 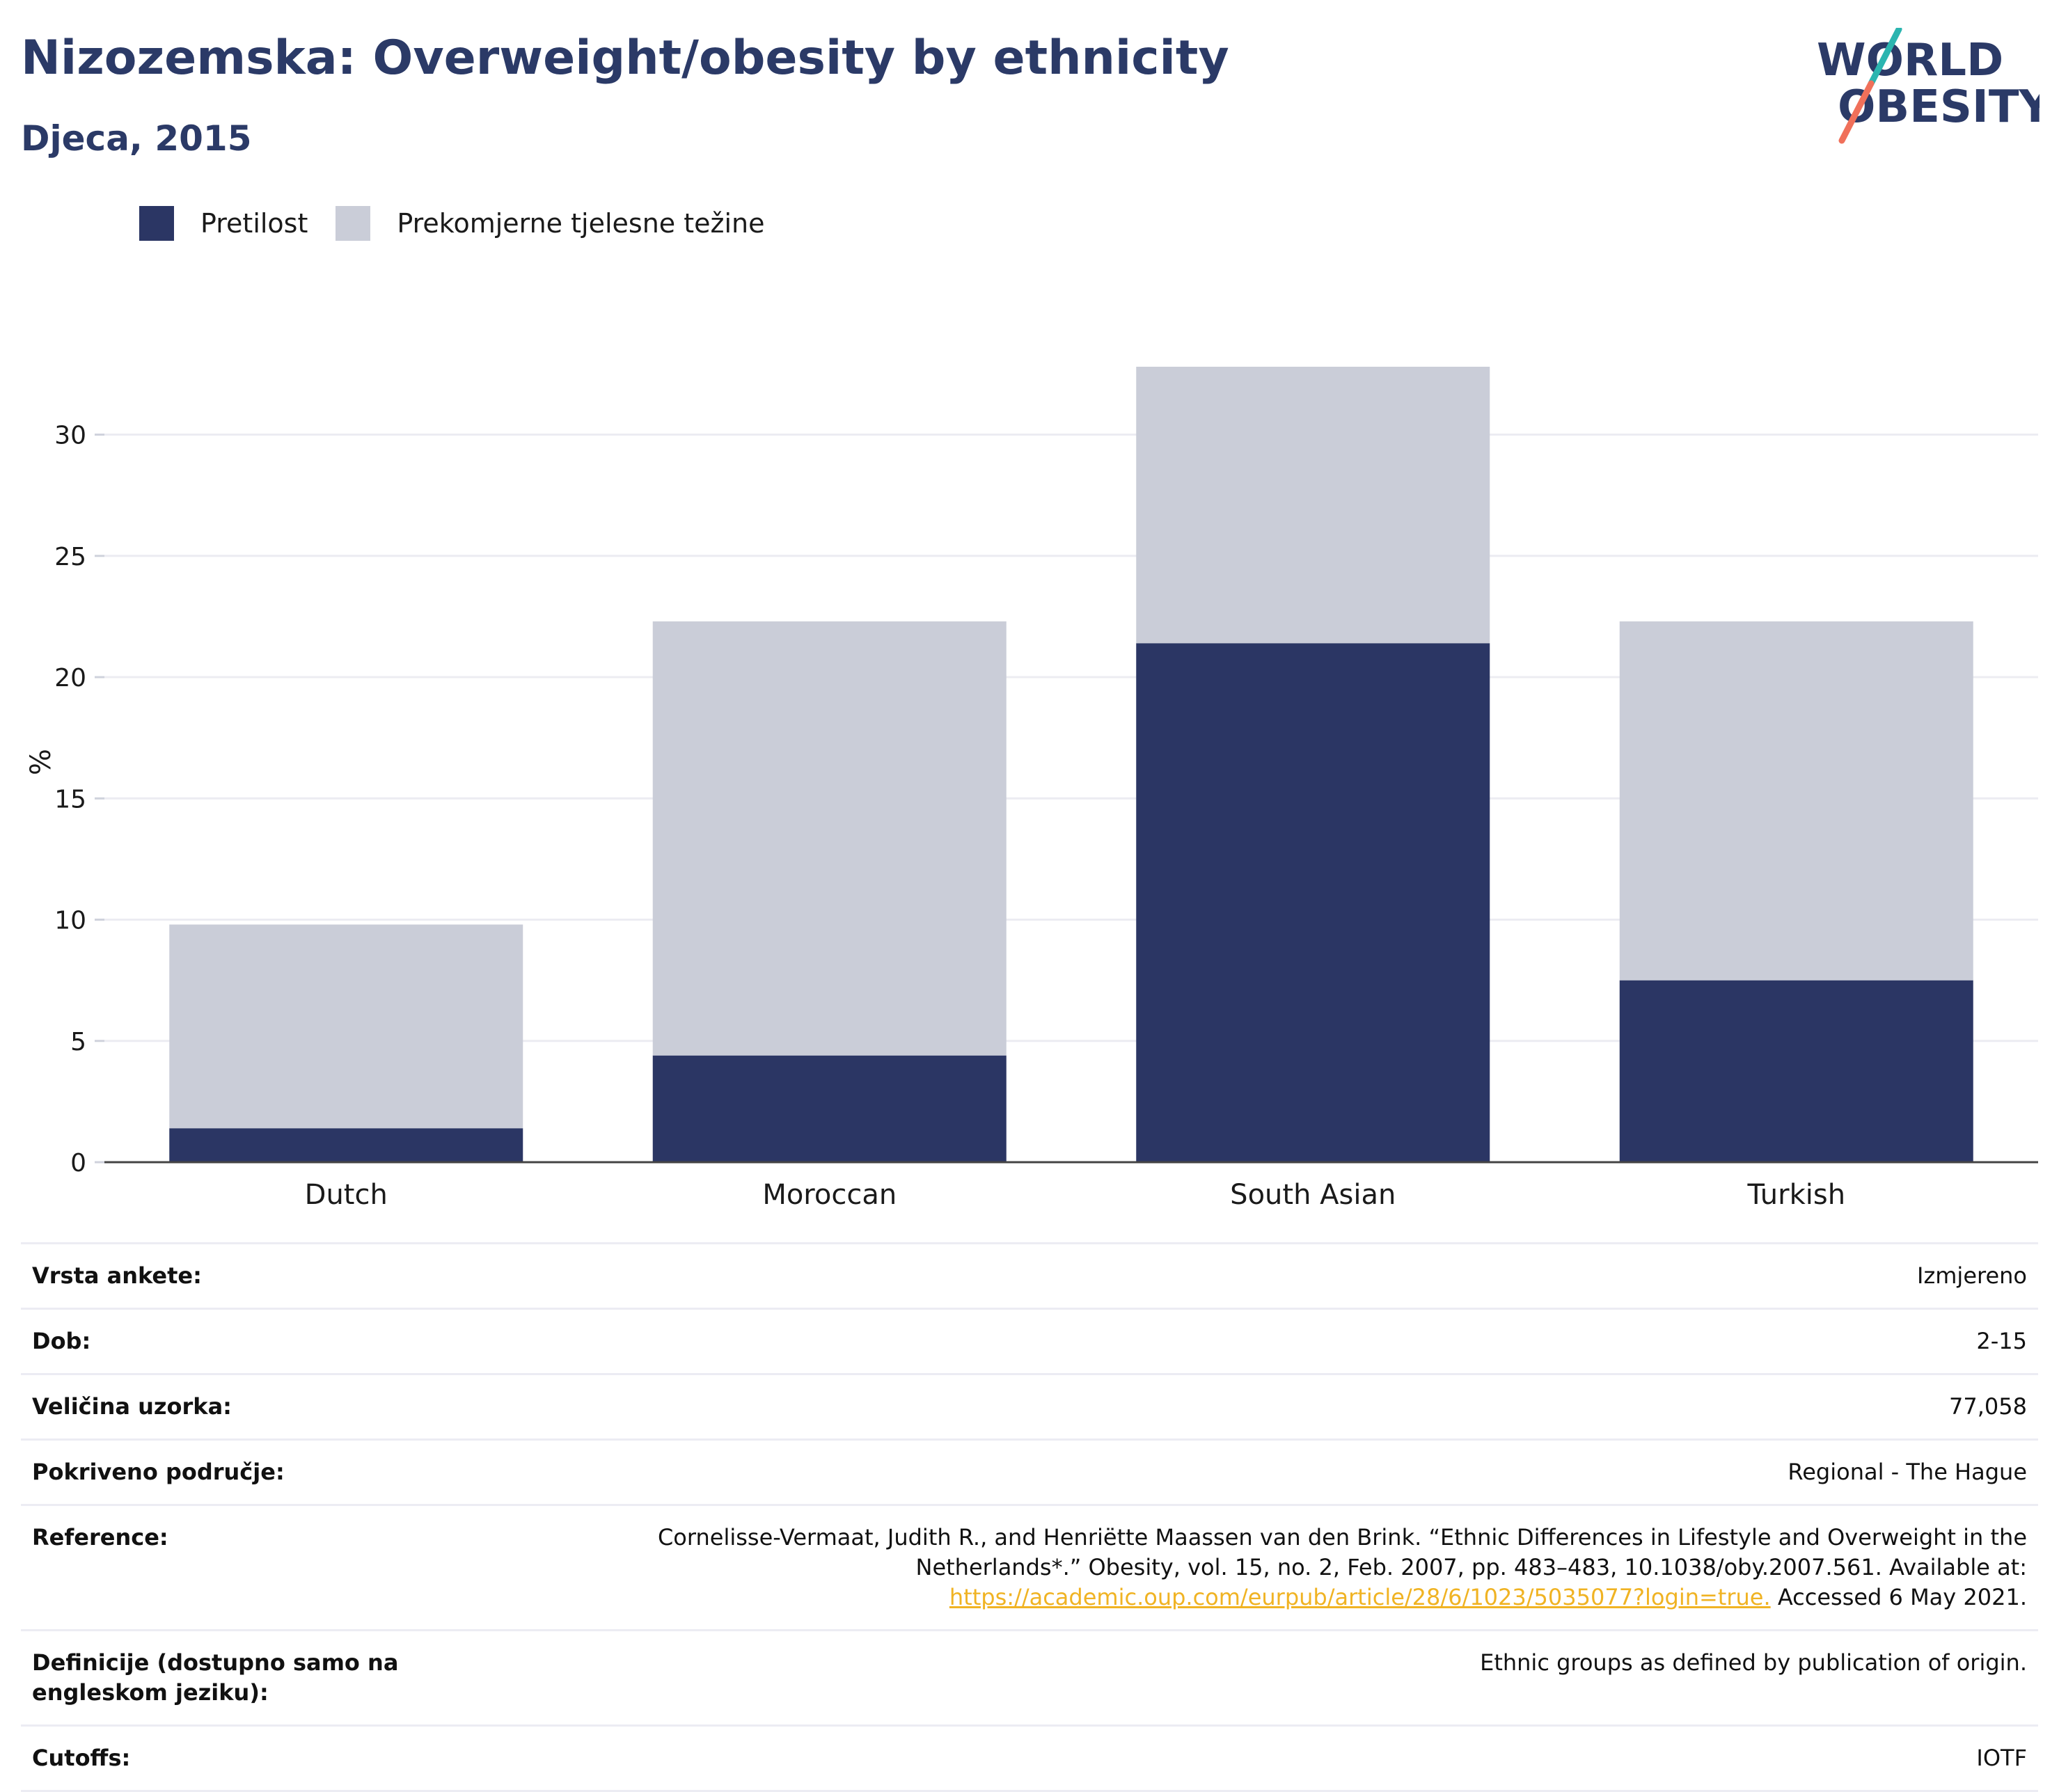 I want to click on legend-item-overweight: Prekomjerne tjelesne težine, so click(x=550, y=223).